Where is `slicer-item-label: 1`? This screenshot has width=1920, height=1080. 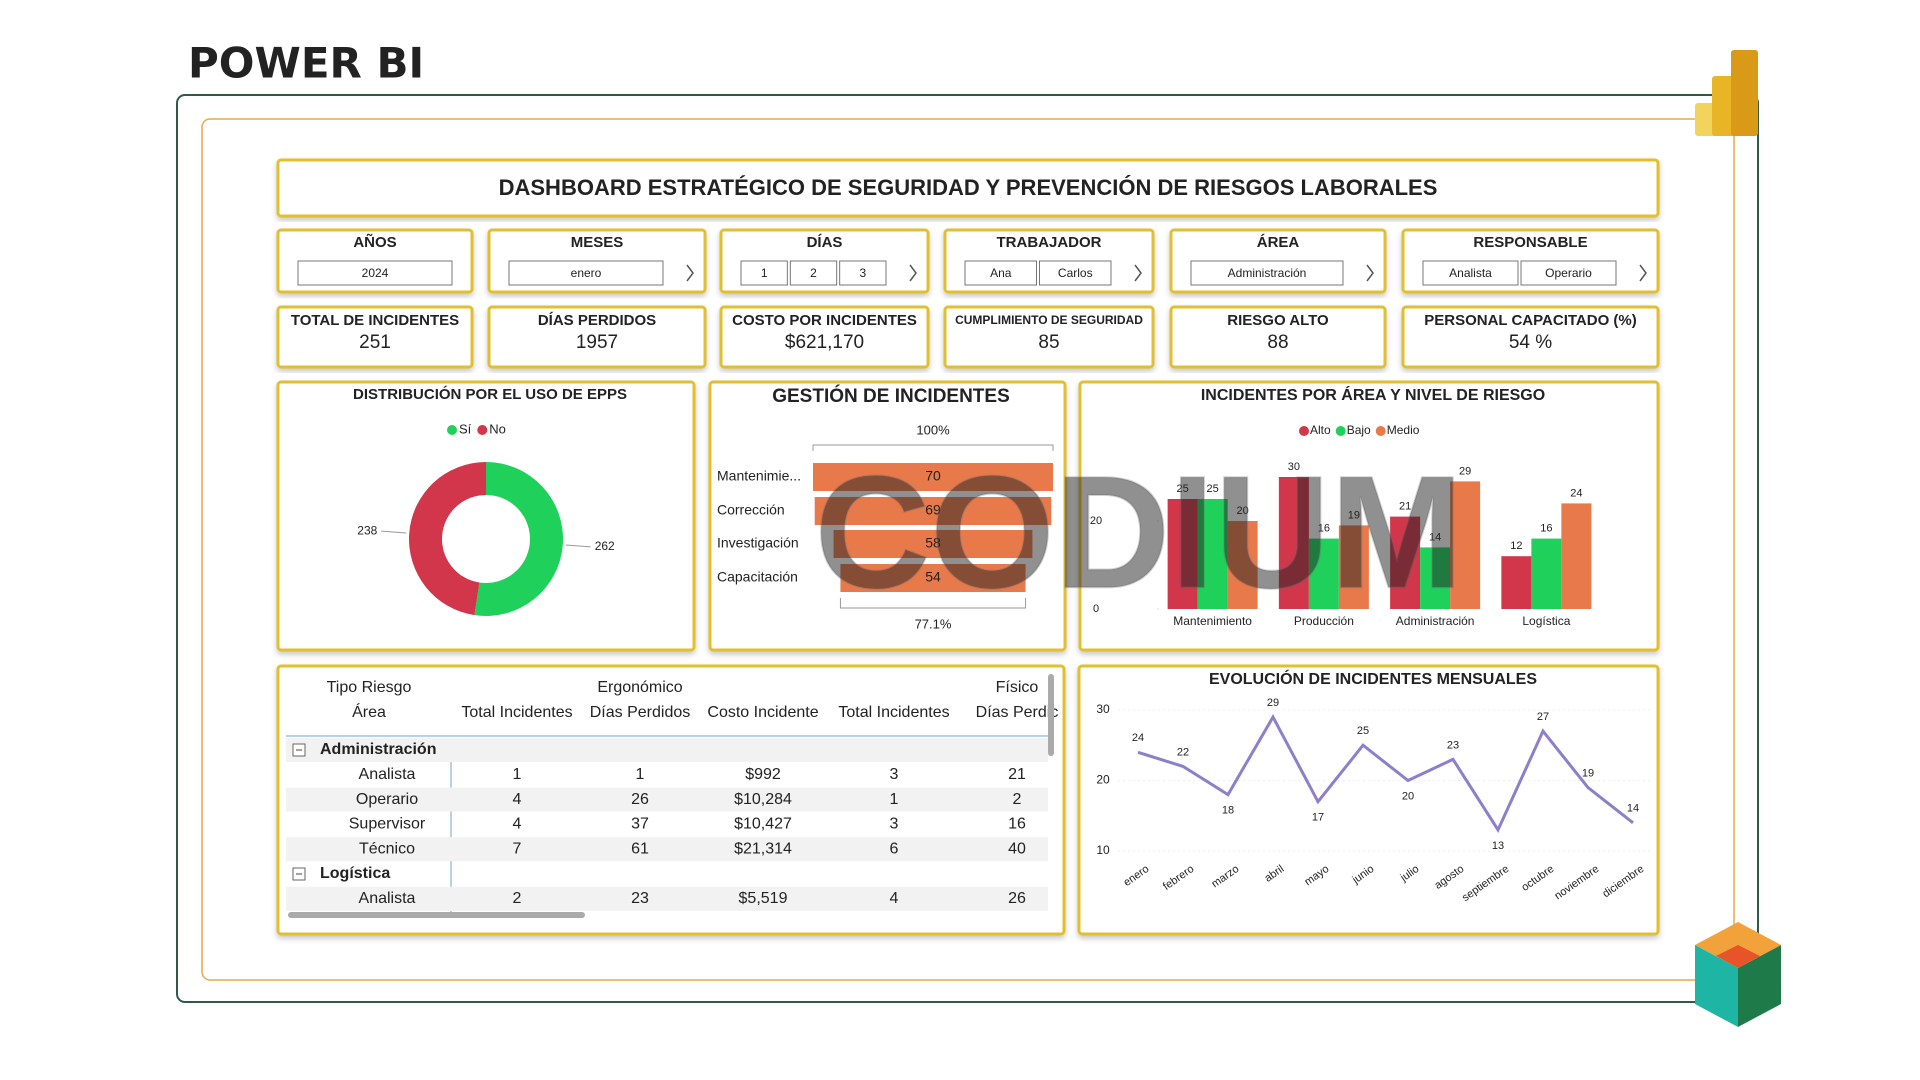 slicer-item-label: 1 is located at coordinates (764, 273).